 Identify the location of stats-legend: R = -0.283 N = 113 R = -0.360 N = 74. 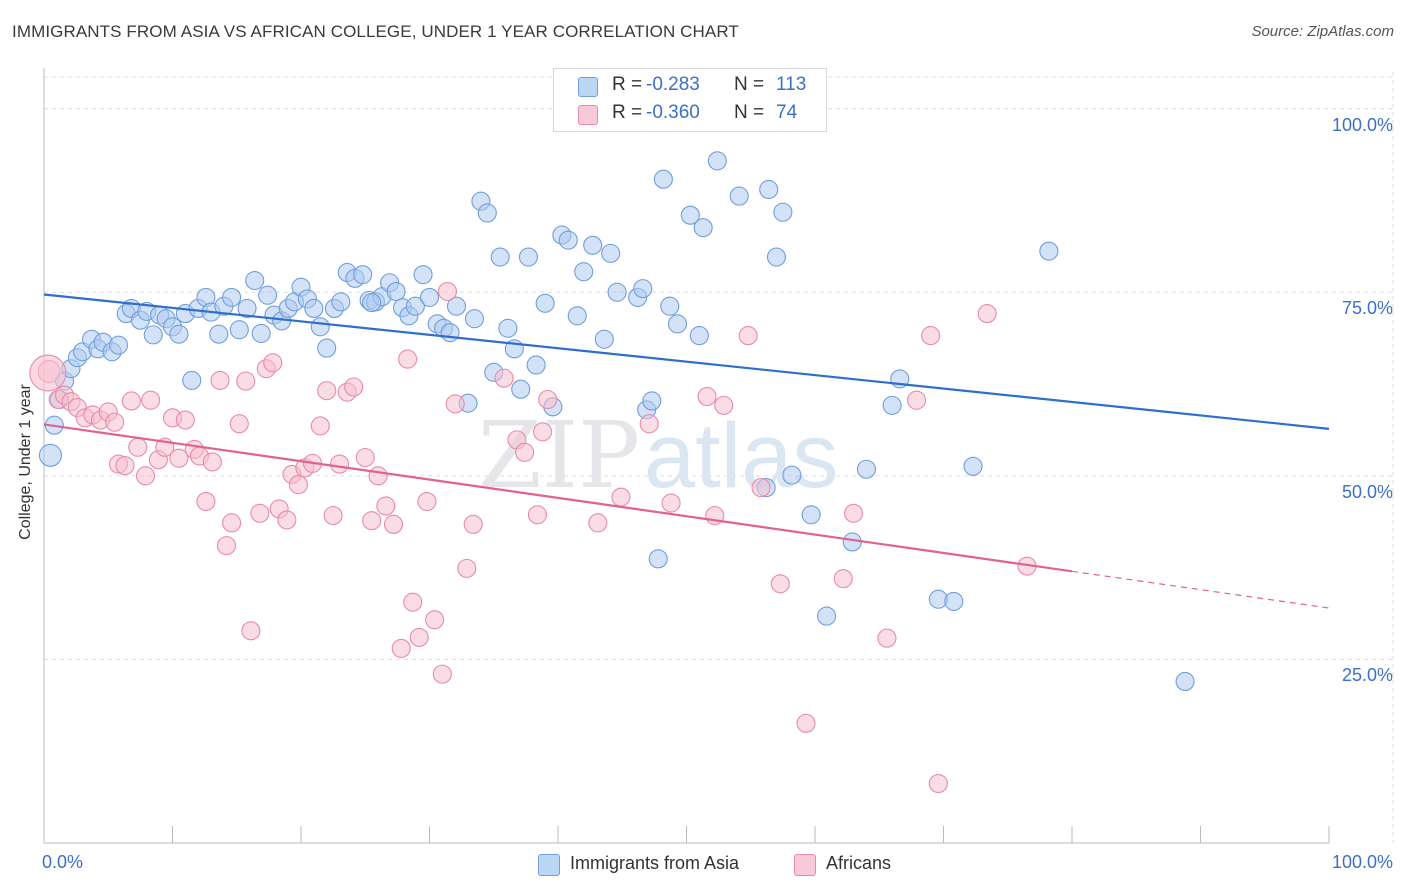
(690, 100).